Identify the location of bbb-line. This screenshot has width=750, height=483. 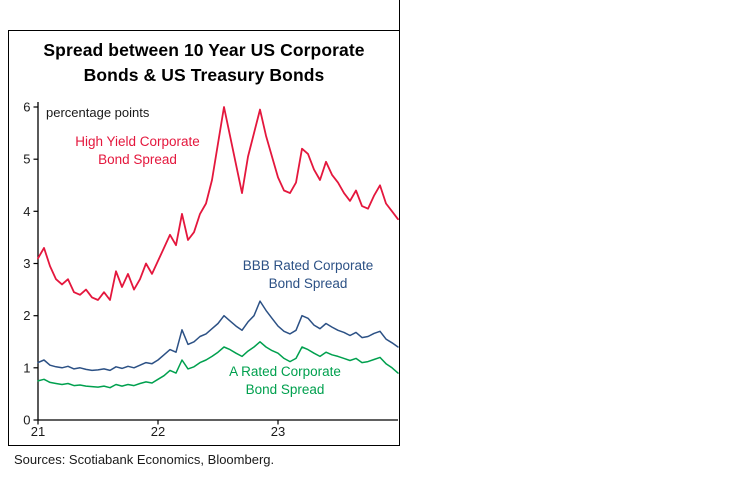
(218, 336).